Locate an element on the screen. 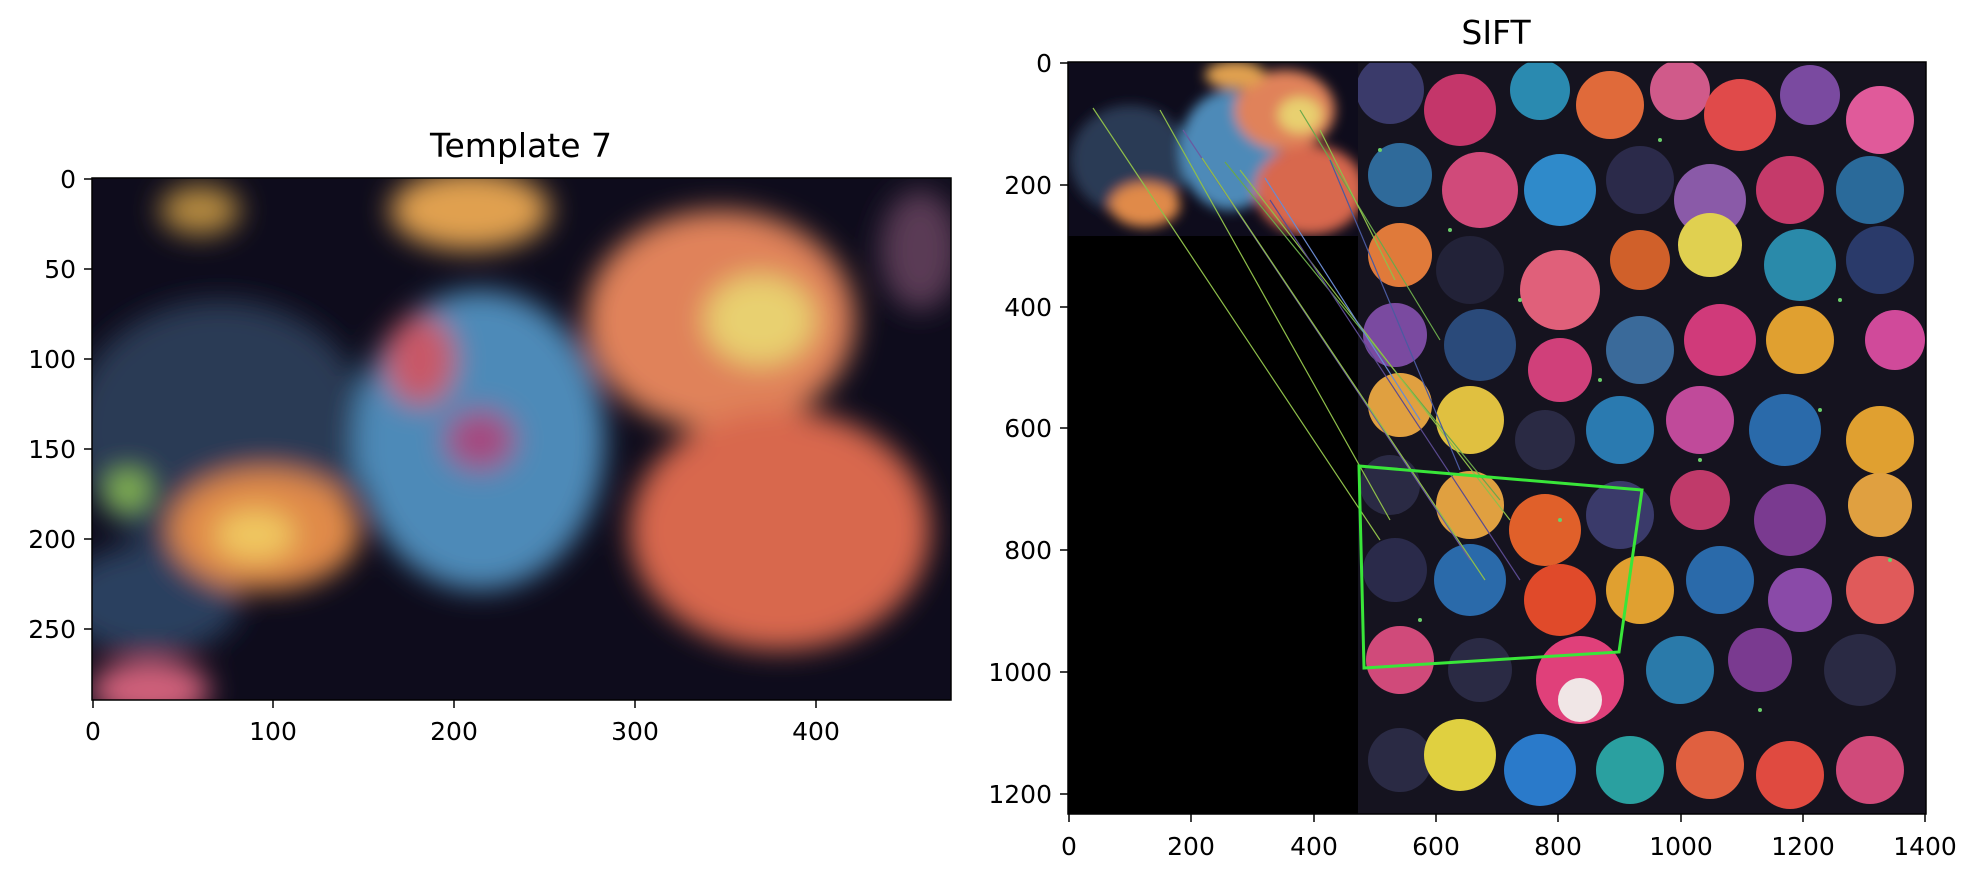 The height and width of the screenshot is (880, 1976). sift-x-tick: 200 is located at coordinates (1191, 846).